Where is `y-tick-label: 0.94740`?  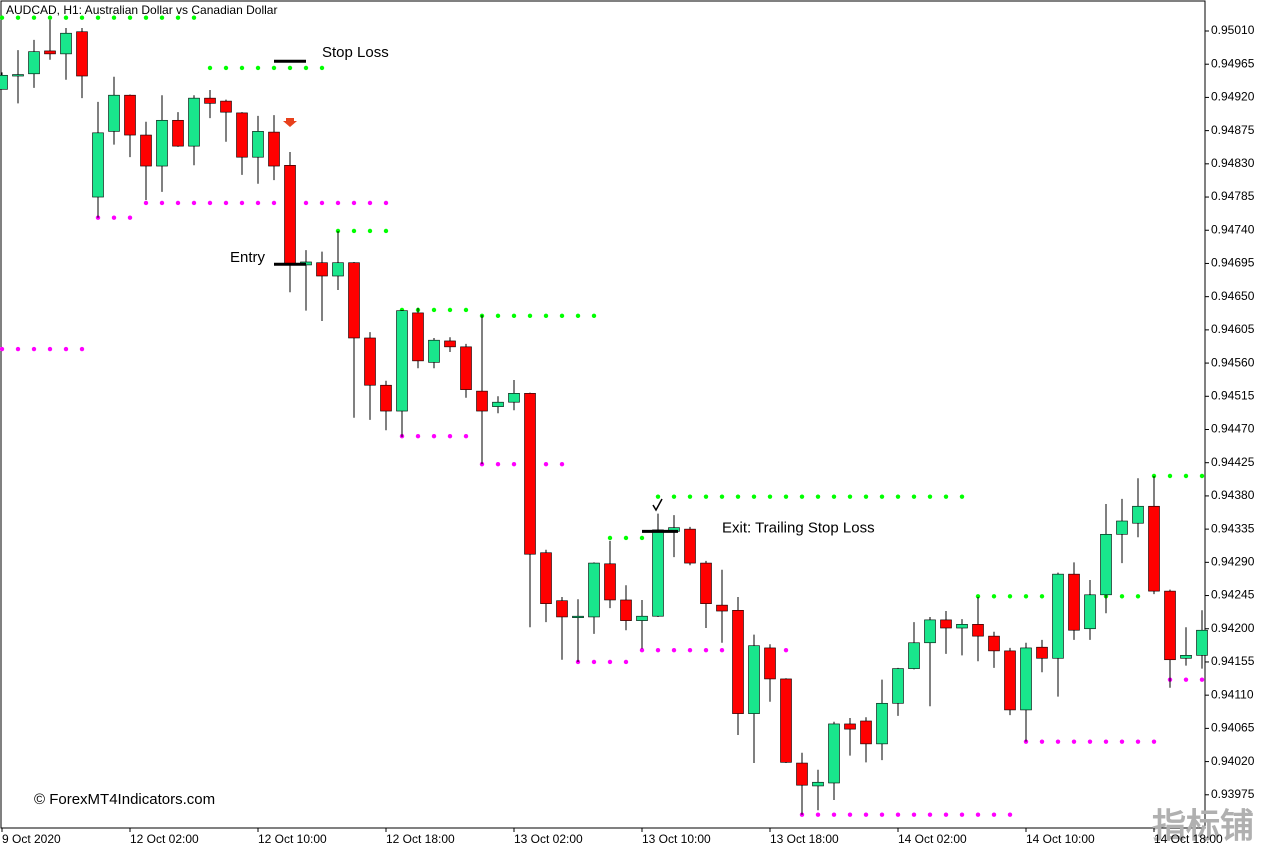
y-tick-label: 0.94740 is located at coordinates (1233, 229).